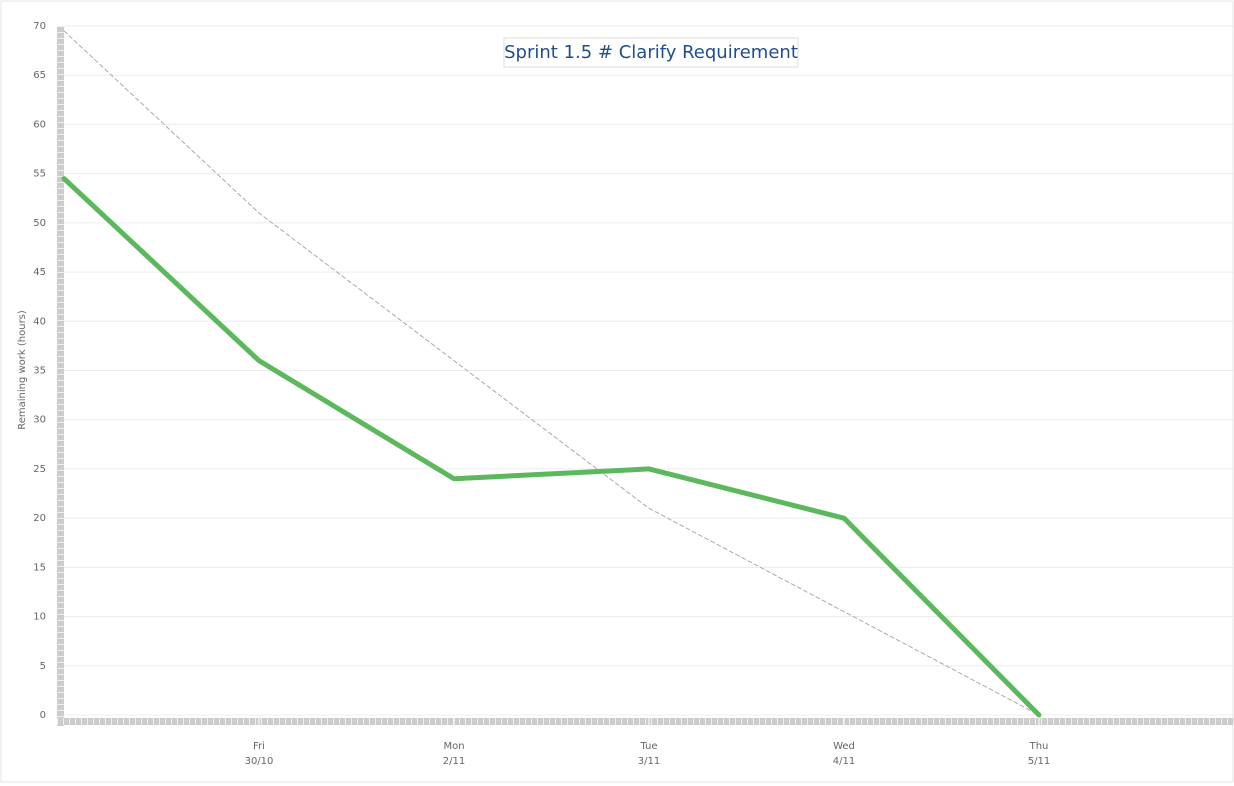 Image resolution: width=1234 pixels, height=786 pixels. I want to click on x-tick-label: Tue, so click(648, 746).